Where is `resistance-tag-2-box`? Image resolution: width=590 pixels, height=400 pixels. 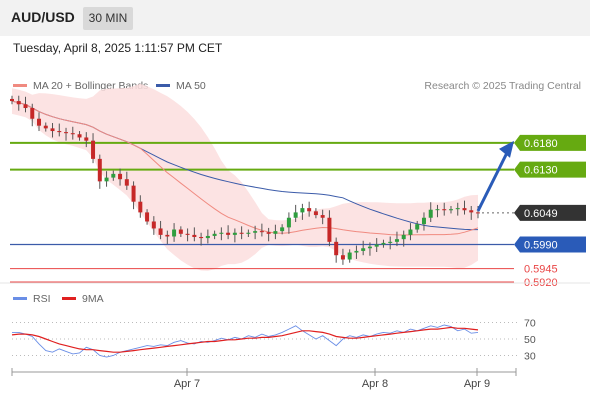
resistance-tag-2-box is located at coordinates (550, 169).